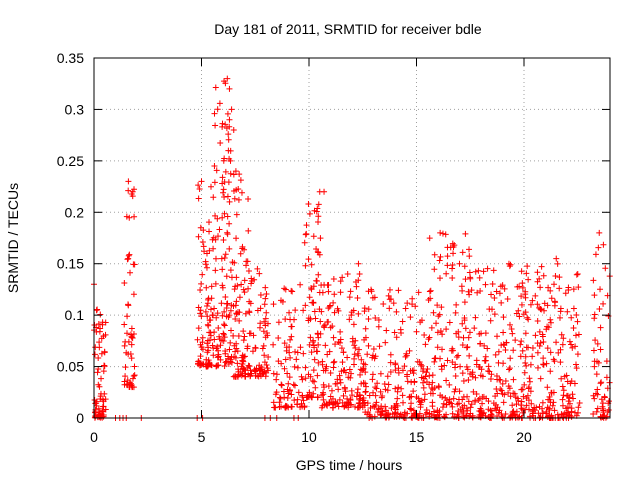 The image size is (640, 480). Describe the element at coordinates (309, 437) in the screenshot. I see `x-tick-label: 10` at that location.